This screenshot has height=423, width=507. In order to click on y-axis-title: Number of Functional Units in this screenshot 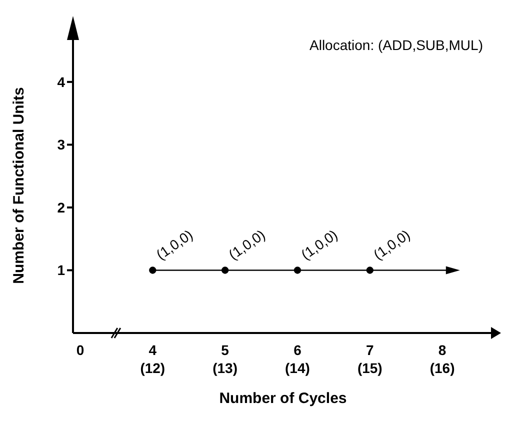, I will do `click(19, 185)`.